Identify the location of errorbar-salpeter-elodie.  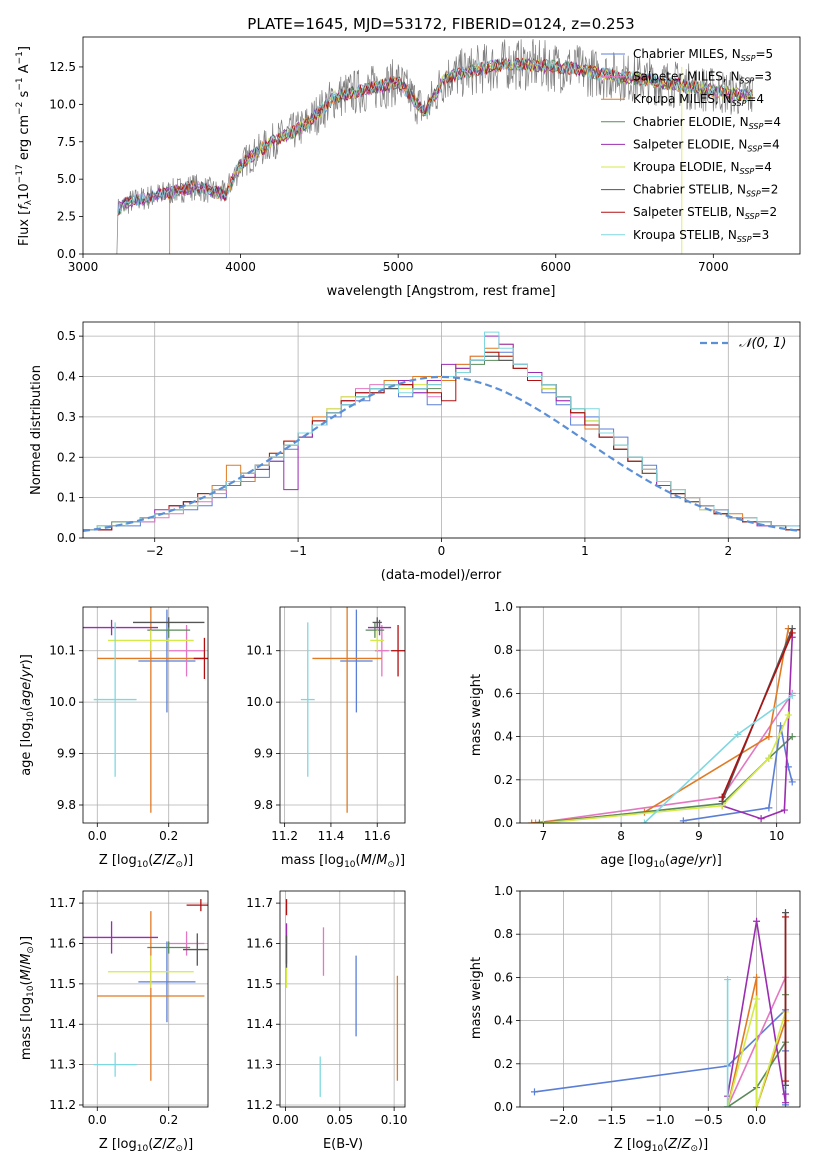
(120, 627).